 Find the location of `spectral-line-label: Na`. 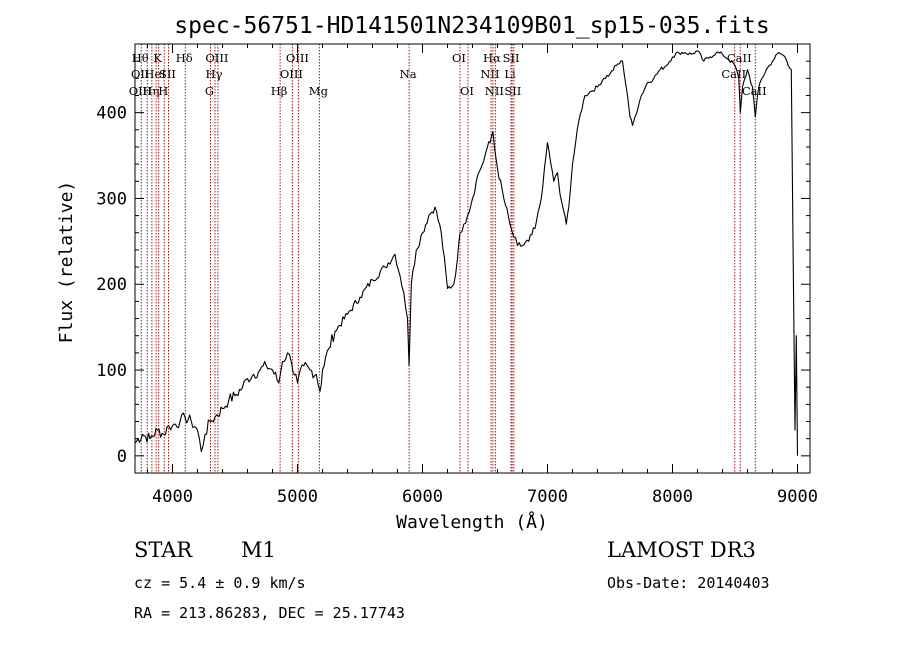

spectral-line-label: Na is located at coordinates (408, 74).